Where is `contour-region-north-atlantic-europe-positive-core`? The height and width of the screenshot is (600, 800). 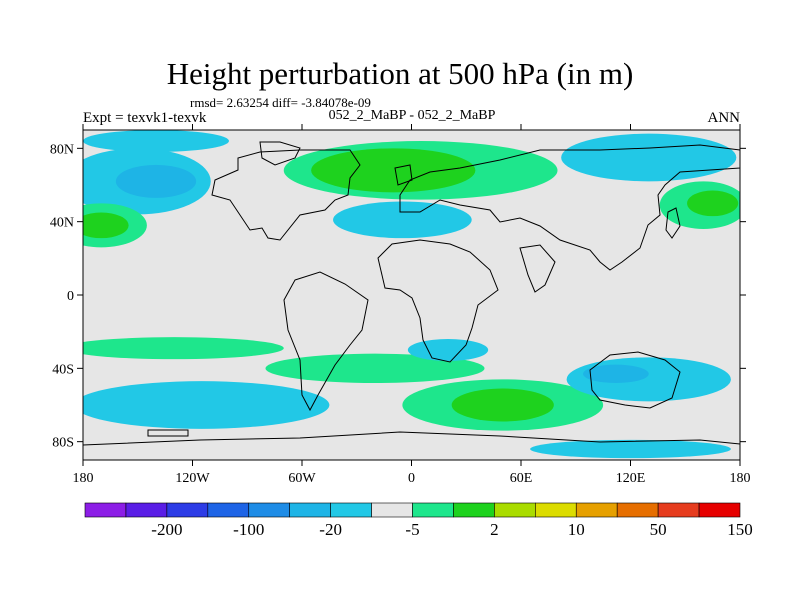
contour-region-north-atlantic-europe-positive-core is located at coordinates (393, 170).